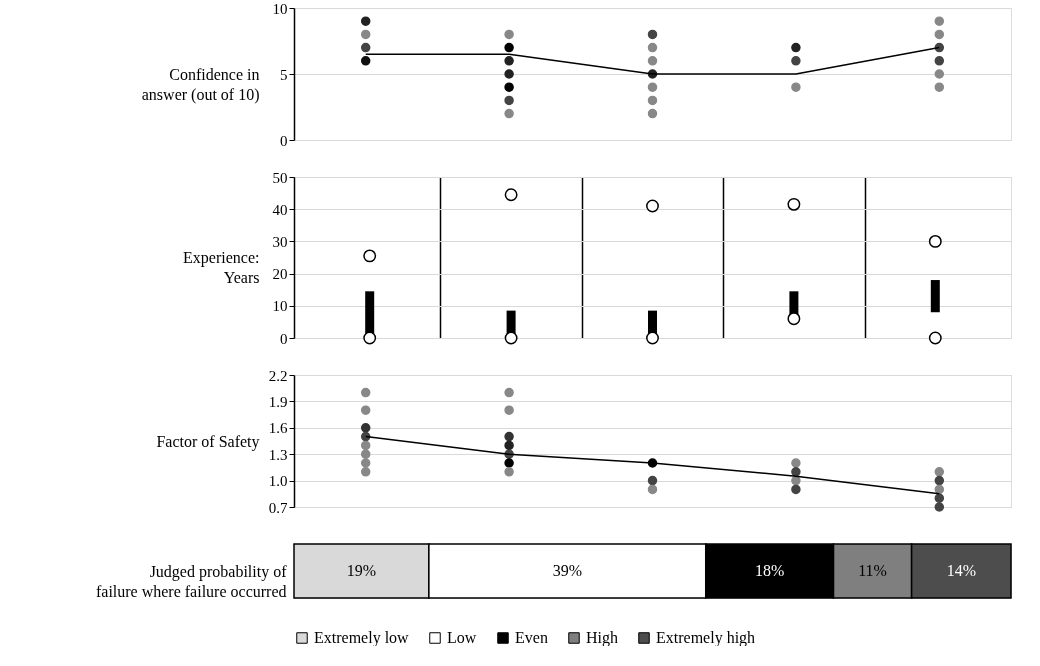  I want to click on bar, so click(935, 296).